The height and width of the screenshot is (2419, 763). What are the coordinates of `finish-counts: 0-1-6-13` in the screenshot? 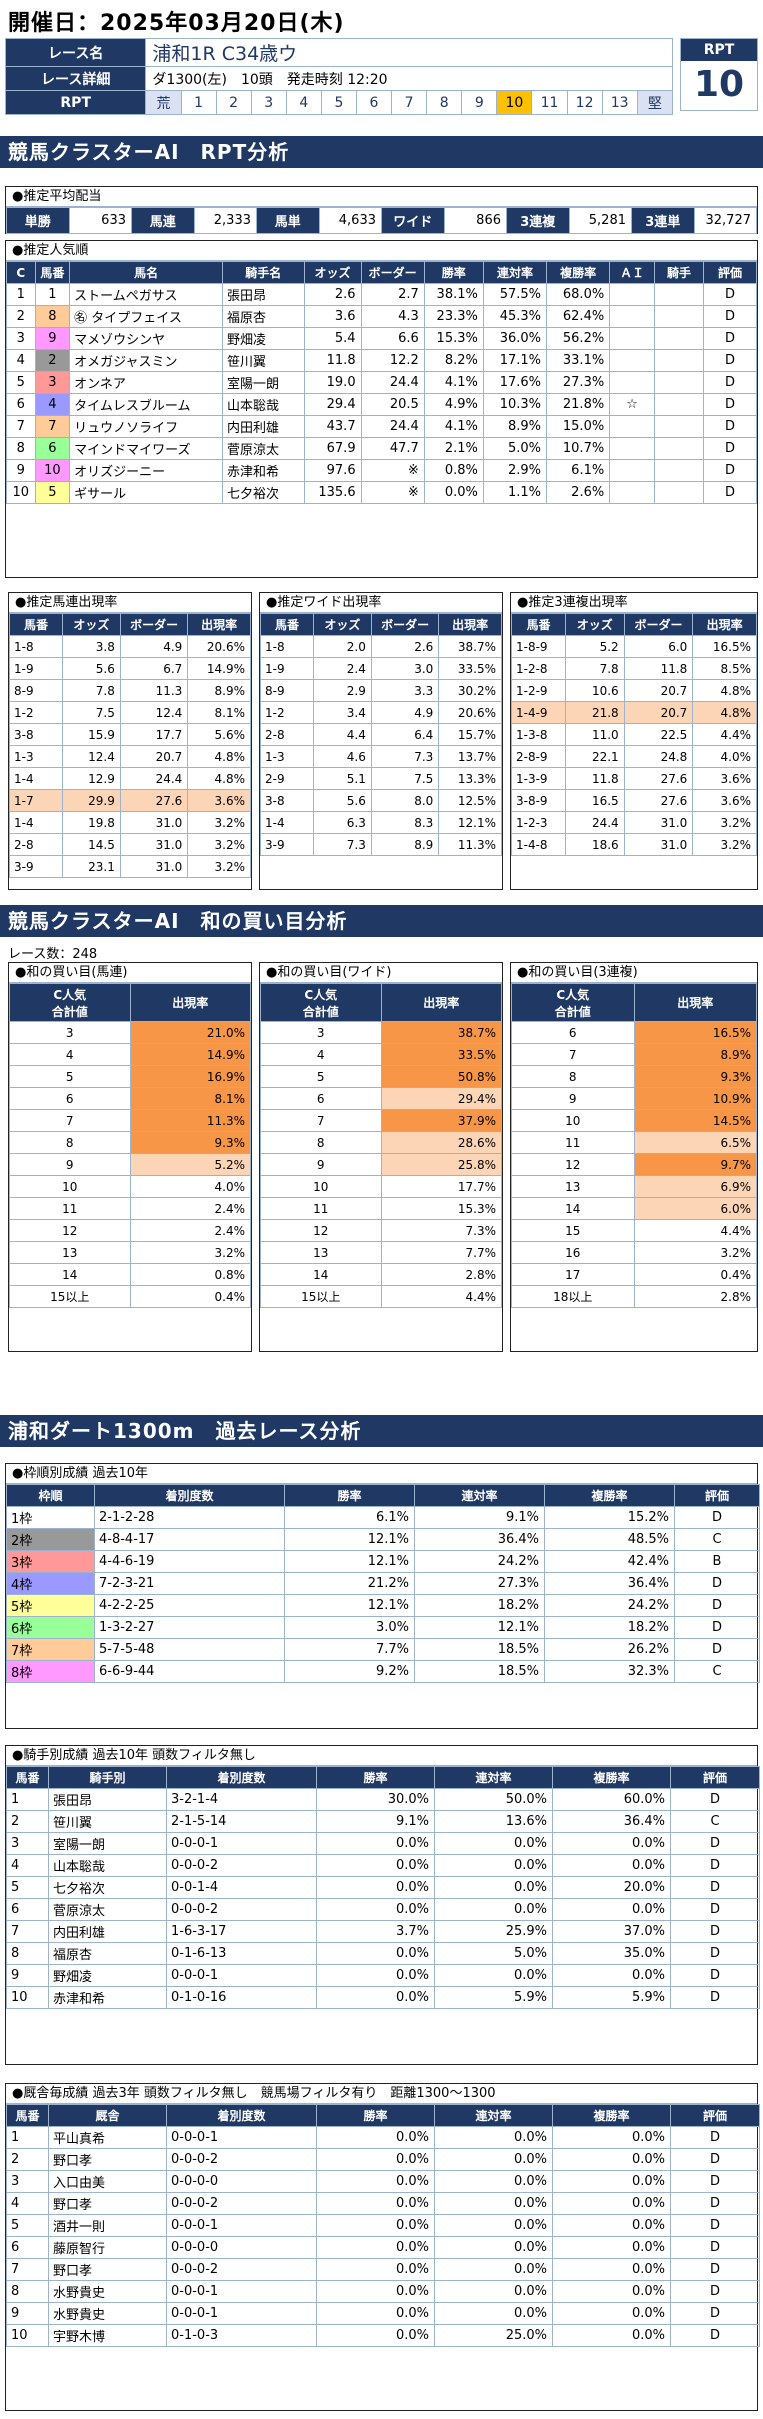 It's located at (241, 1953).